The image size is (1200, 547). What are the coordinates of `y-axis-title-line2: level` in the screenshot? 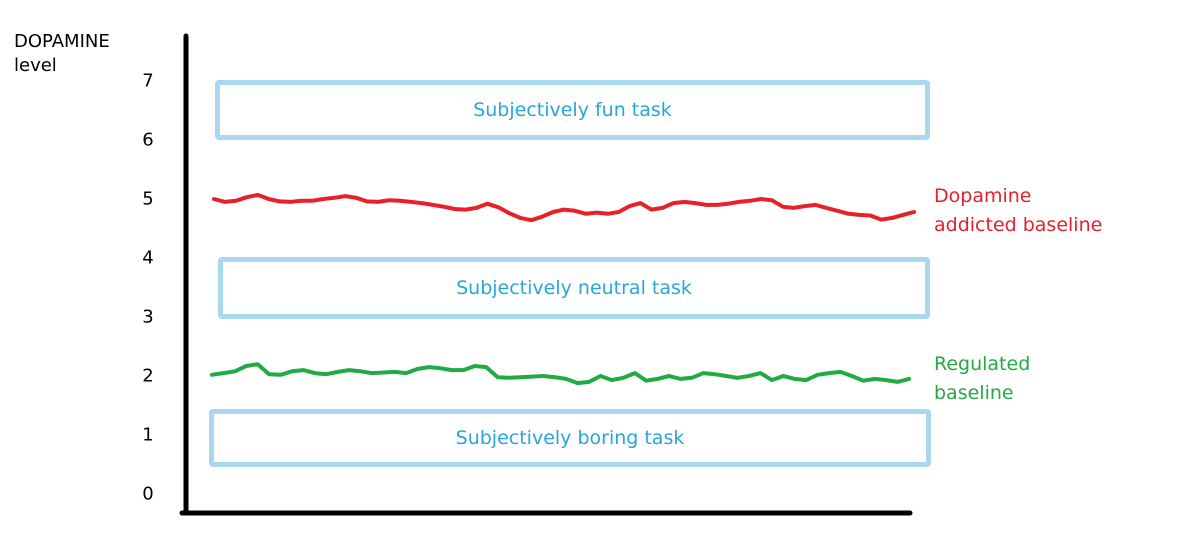 It's located at (35, 65).